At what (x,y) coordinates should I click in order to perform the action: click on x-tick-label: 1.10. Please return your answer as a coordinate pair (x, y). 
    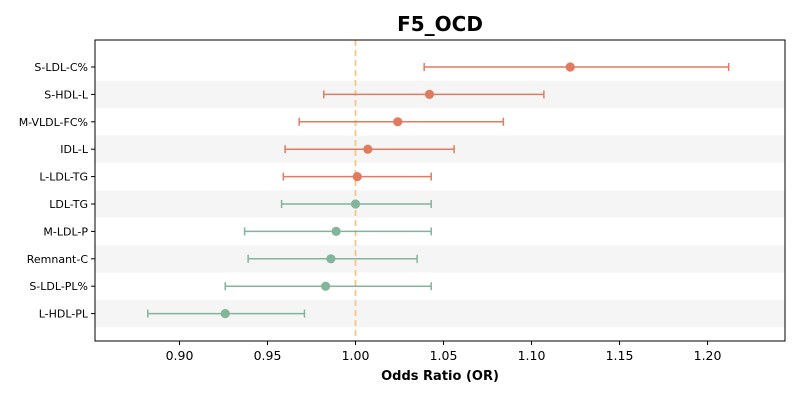
    Looking at the image, I should click on (532, 355).